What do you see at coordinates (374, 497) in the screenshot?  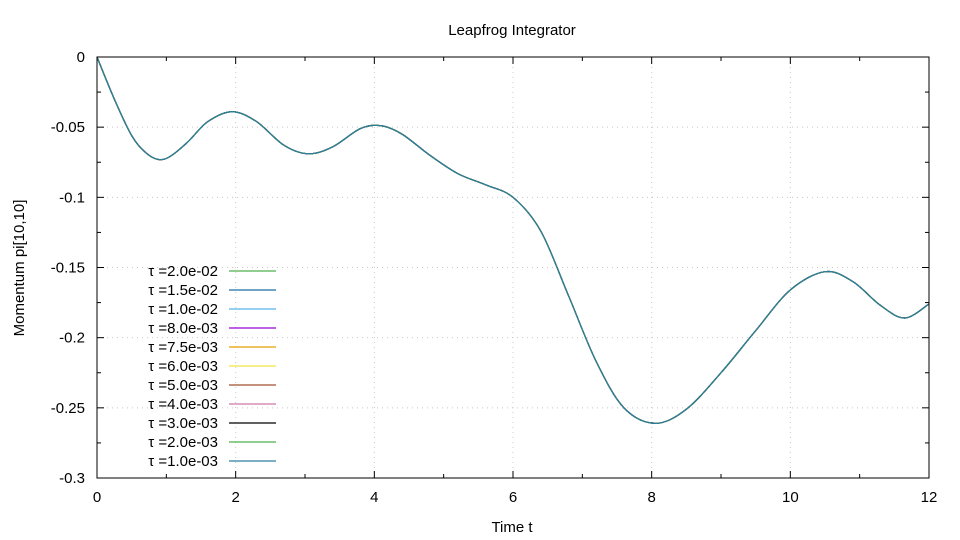 I see `x-tick-label: 4` at bounding box center [374, 497].